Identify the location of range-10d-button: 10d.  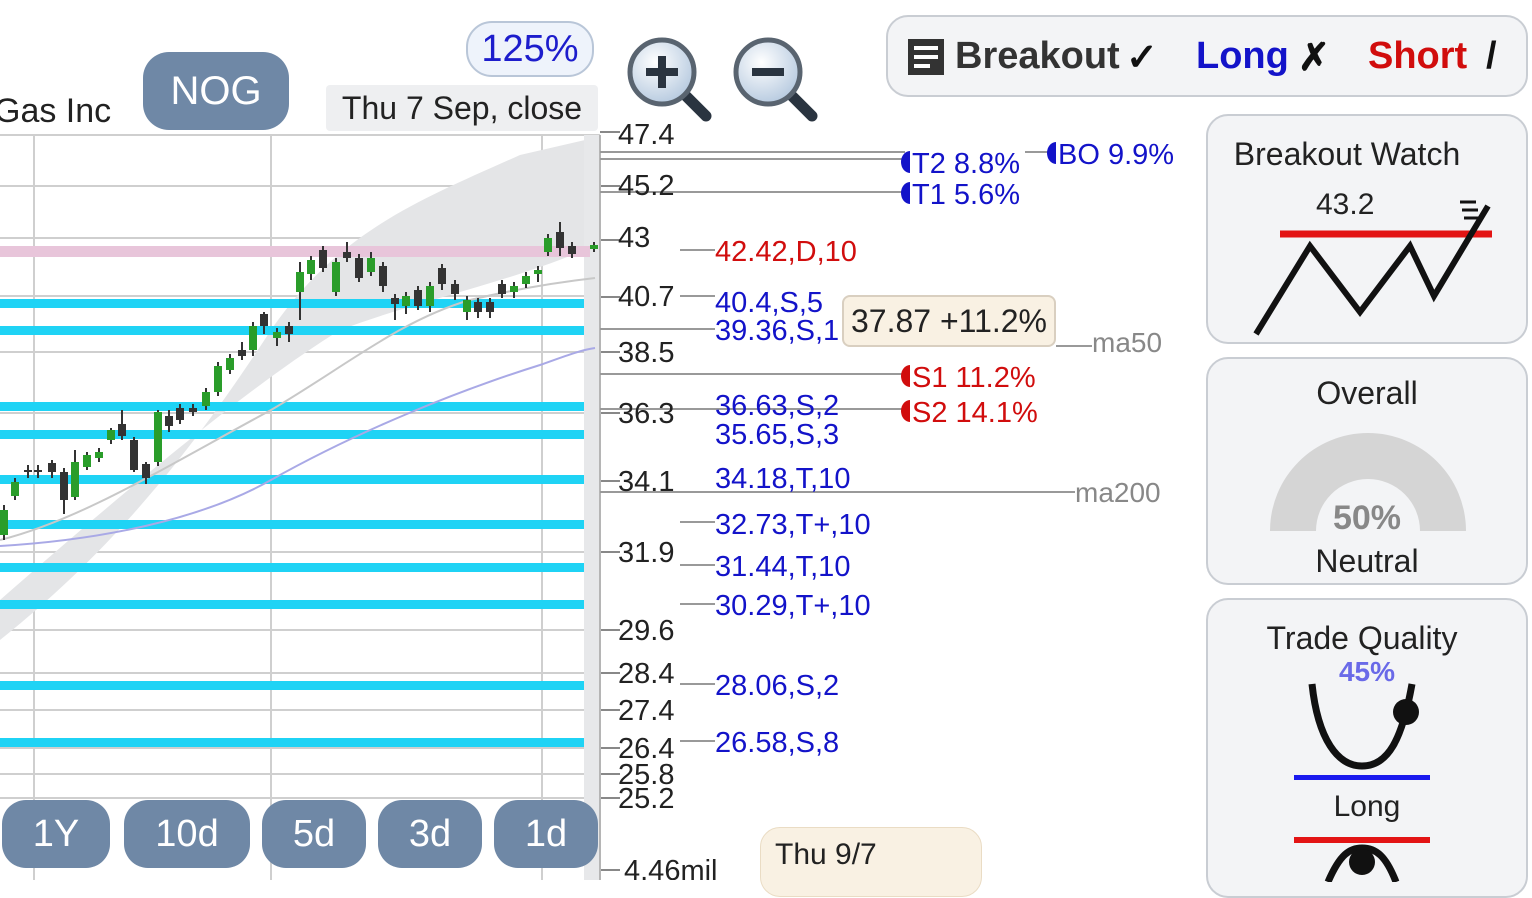
(187, 834).